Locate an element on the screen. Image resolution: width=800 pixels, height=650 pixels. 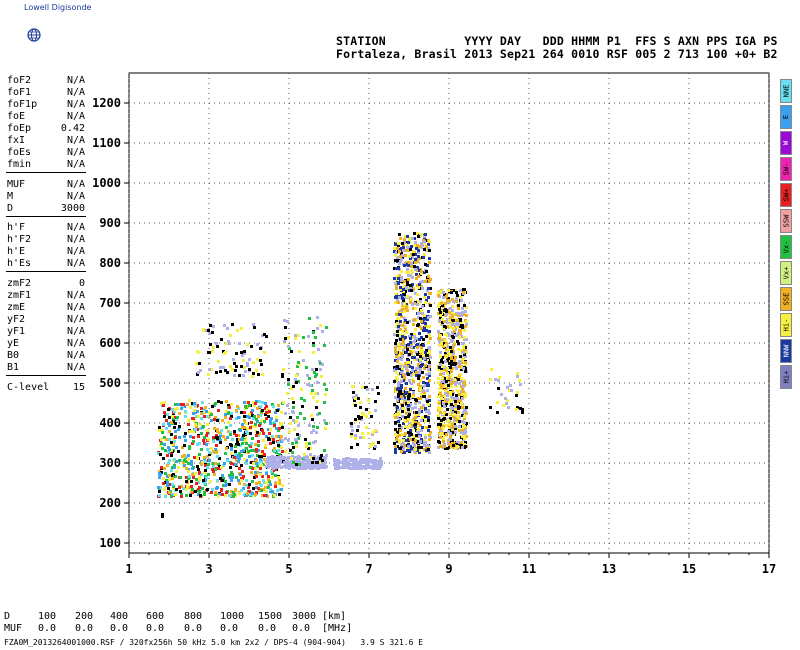
param-name: h'E is located at coordinates (16, 251).